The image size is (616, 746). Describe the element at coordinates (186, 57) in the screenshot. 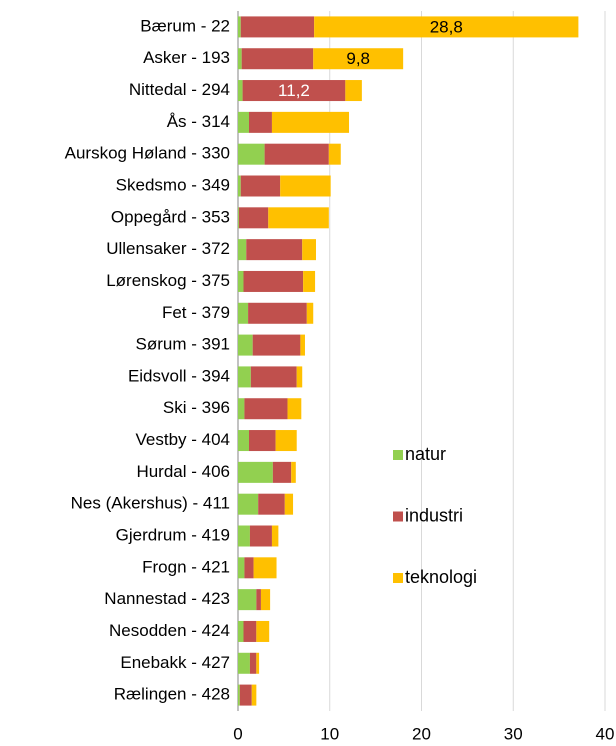

I see `y-tick-label: Asker - 193` at that location.